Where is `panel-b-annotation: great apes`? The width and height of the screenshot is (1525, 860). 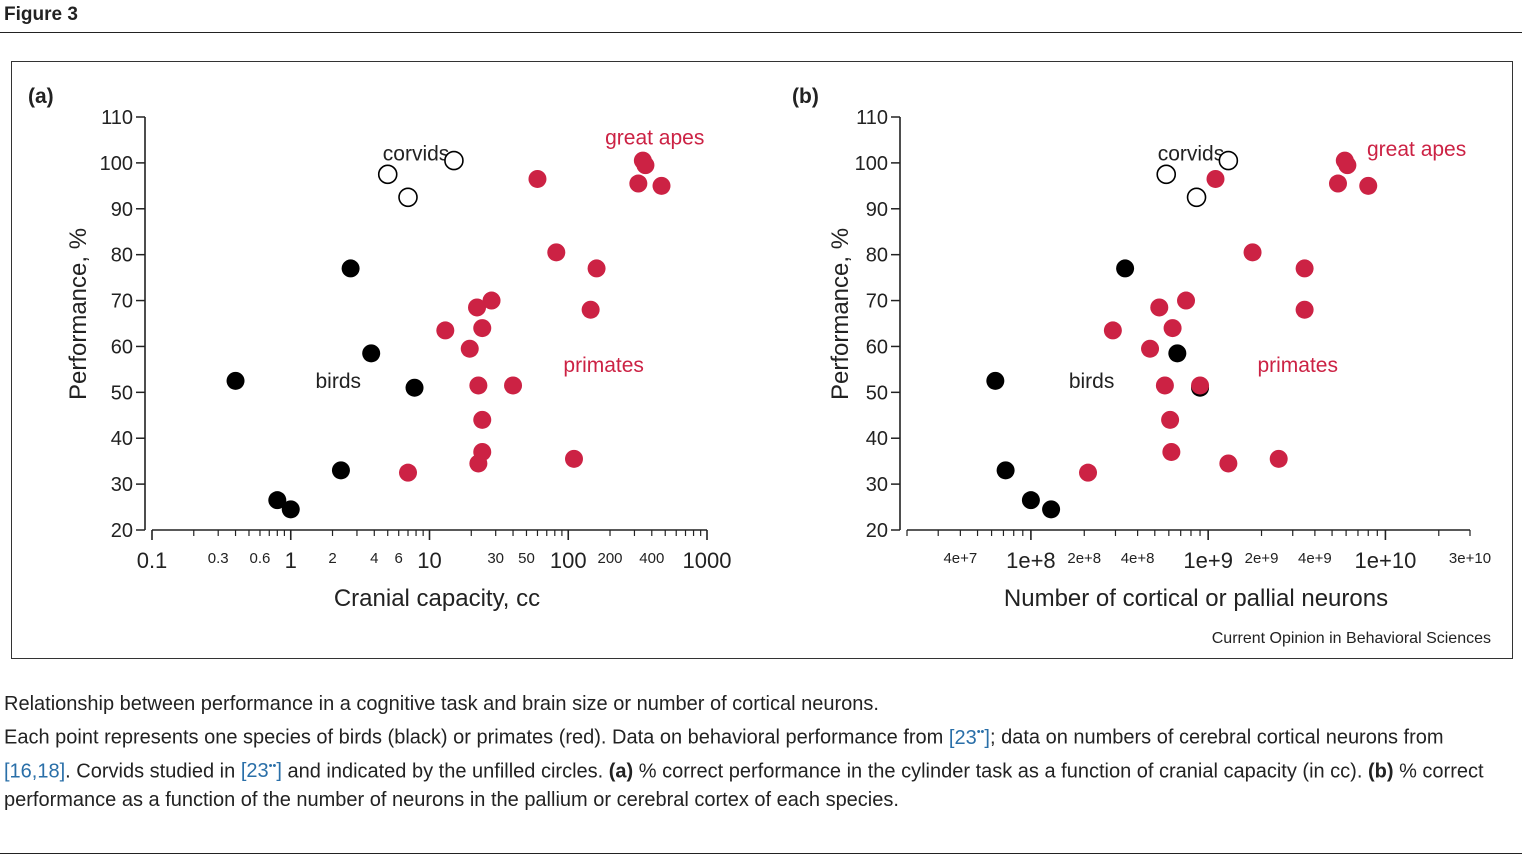
panel-b-annotation: great apes is located at coordinates (1416, 149).